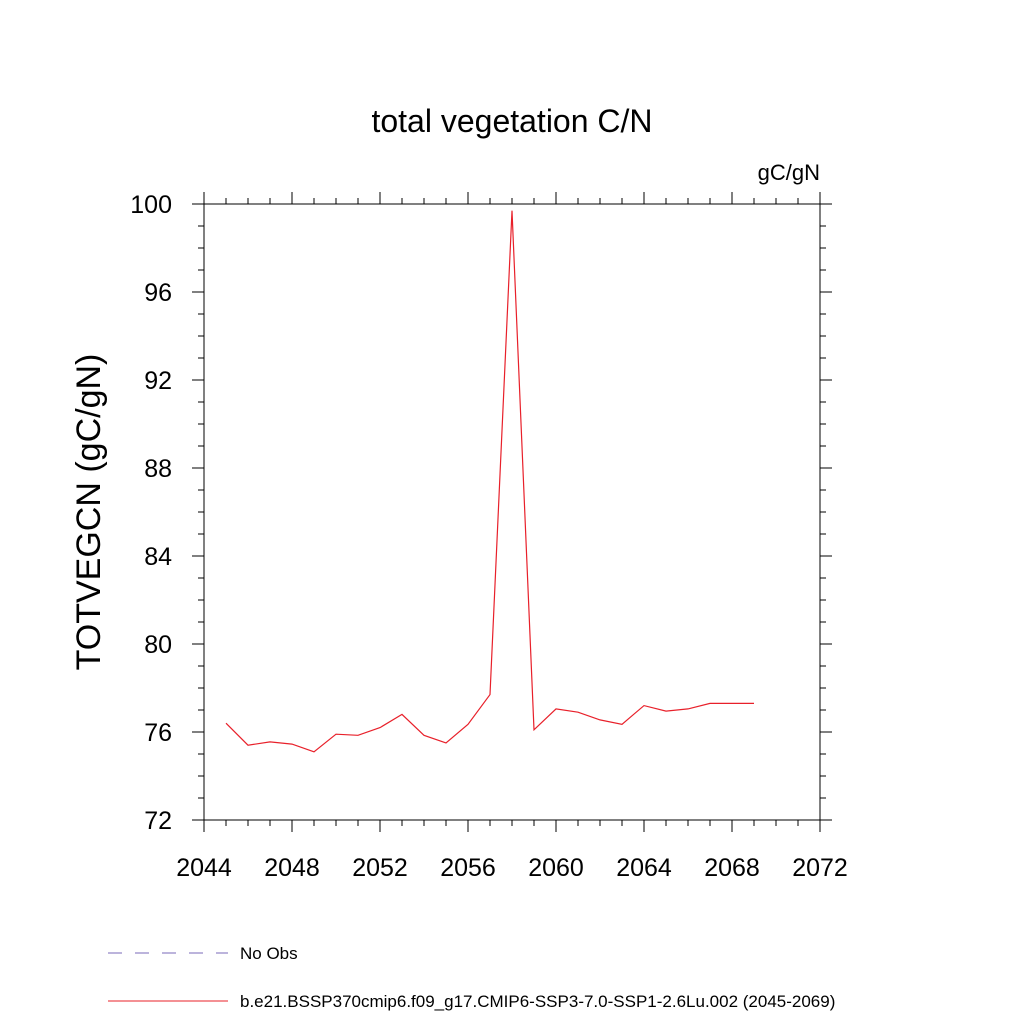  I want to click on x-tick-label-2056: 2056, so click(468, 868).